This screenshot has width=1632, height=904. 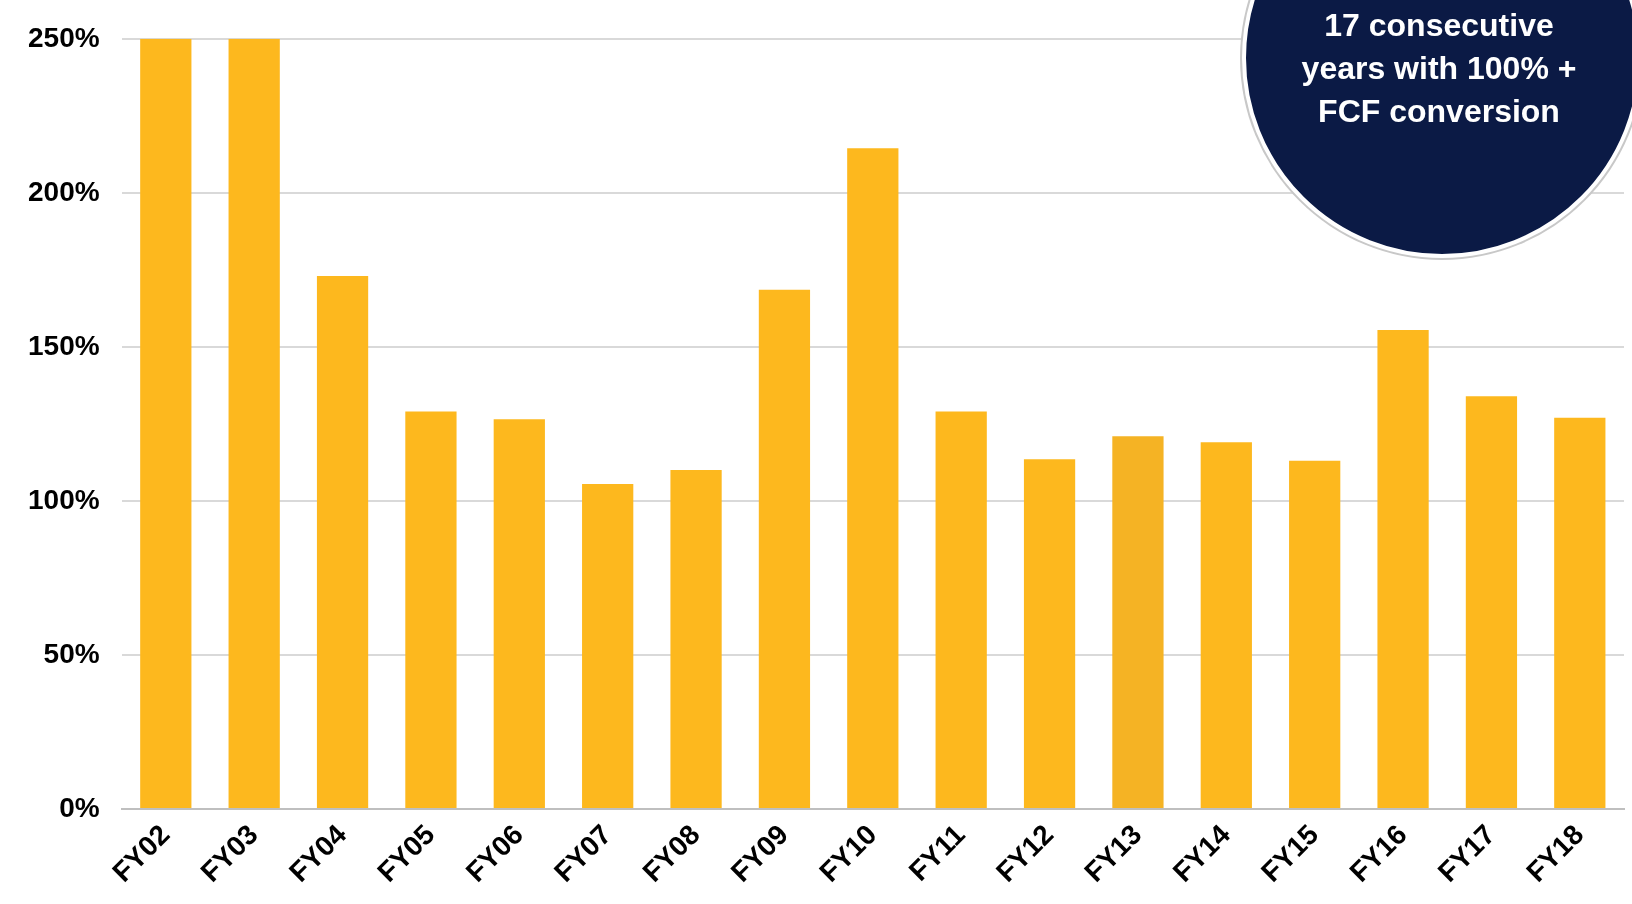 What do you see at coordinates (71, 653) in the screenshot?
I see `y-tick-label: 50%` at bounding box center [71, 653].